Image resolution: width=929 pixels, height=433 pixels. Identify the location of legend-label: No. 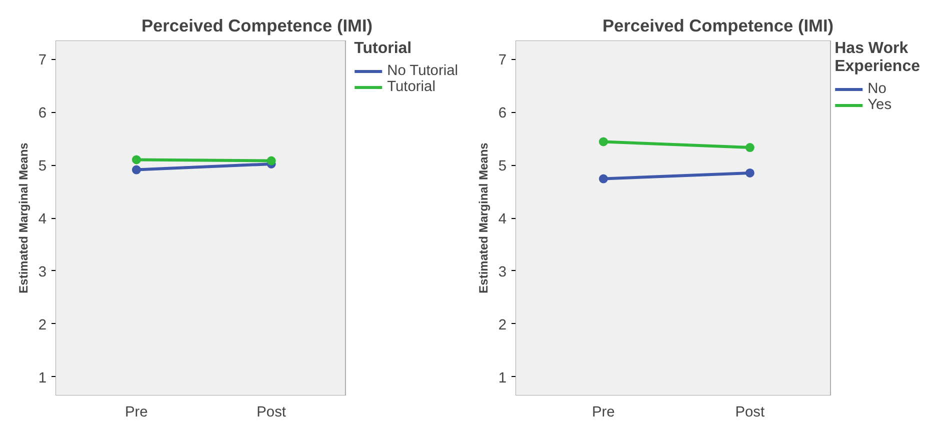
(878, 89).